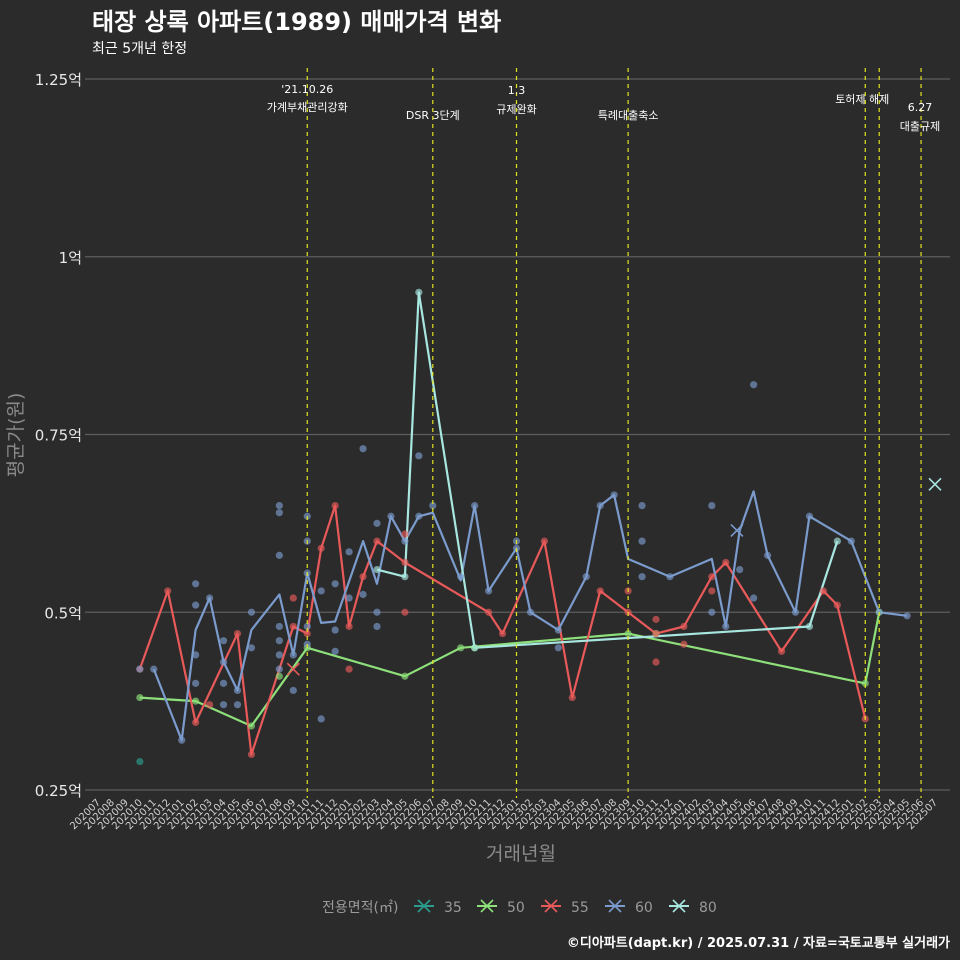  I want to click on legend-label: 60, so click(644, 908).